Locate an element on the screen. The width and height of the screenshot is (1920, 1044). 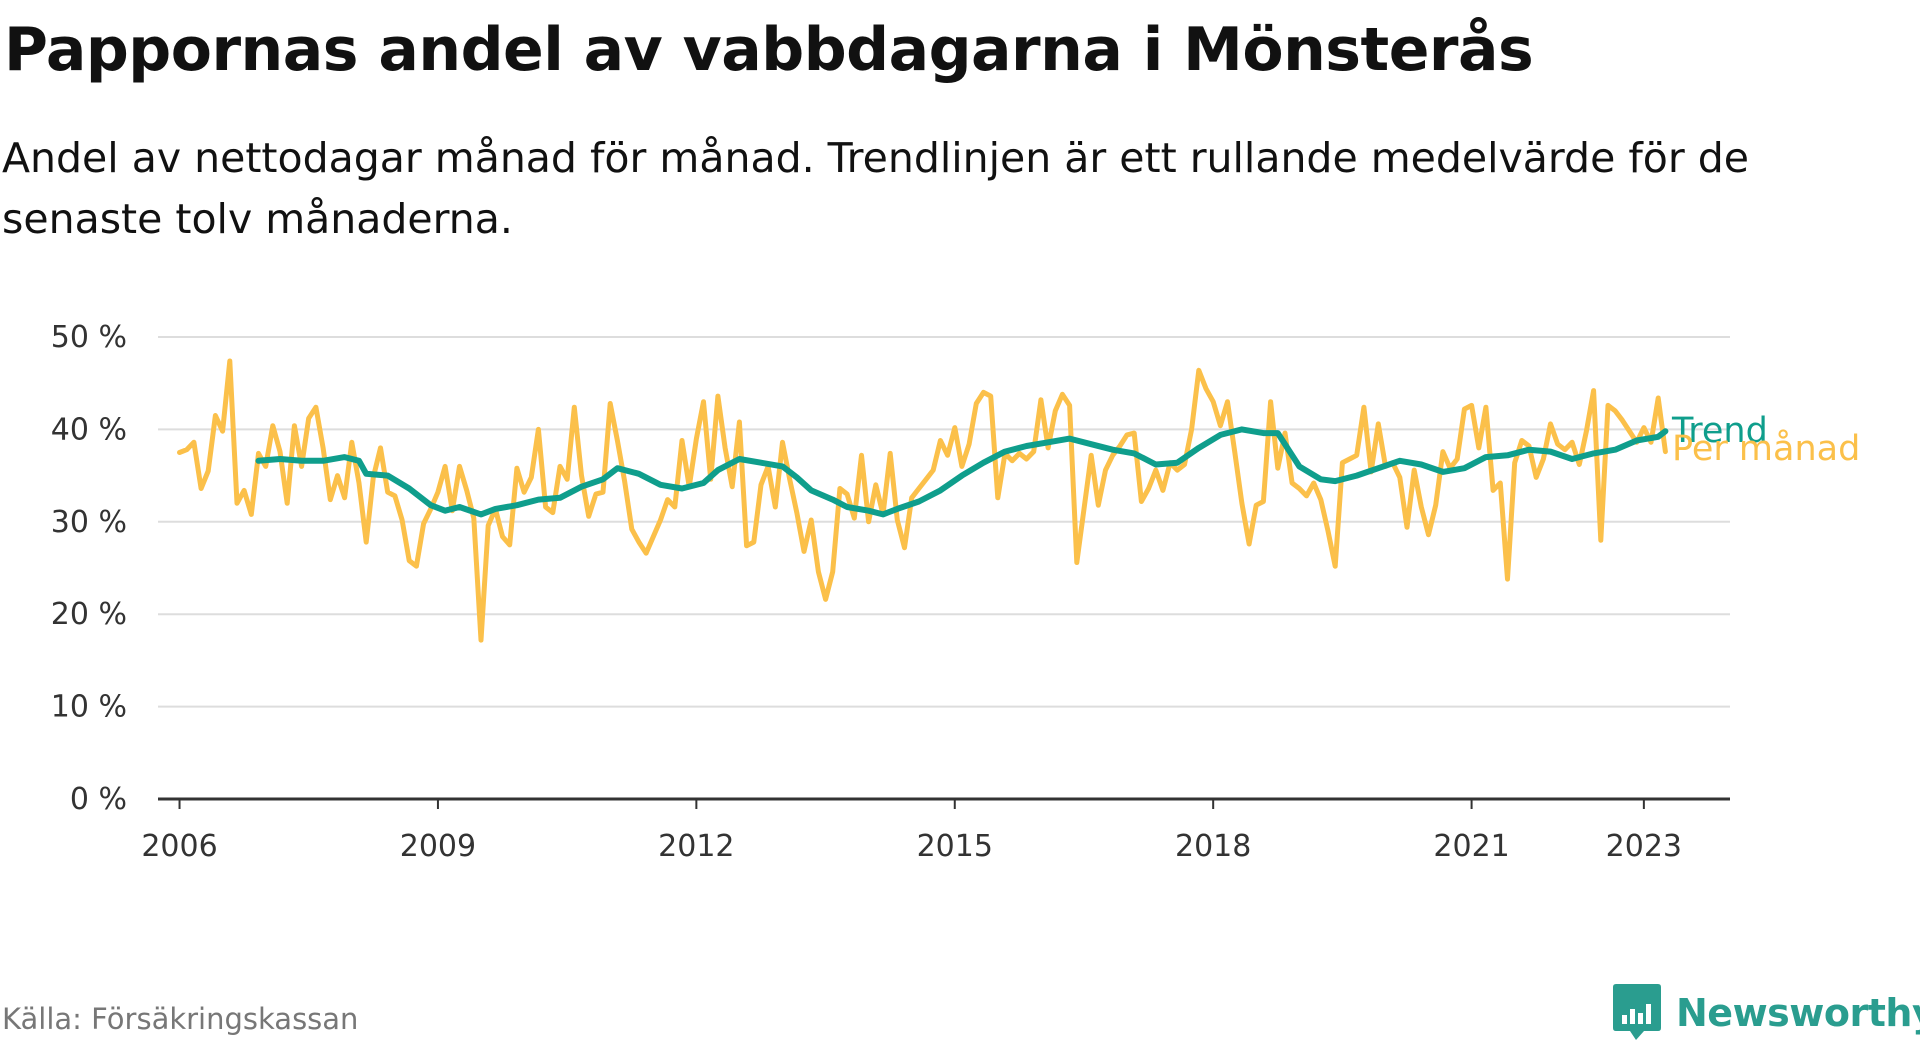
x-tick-label: 2018 is located at coordinates (1213, 846).